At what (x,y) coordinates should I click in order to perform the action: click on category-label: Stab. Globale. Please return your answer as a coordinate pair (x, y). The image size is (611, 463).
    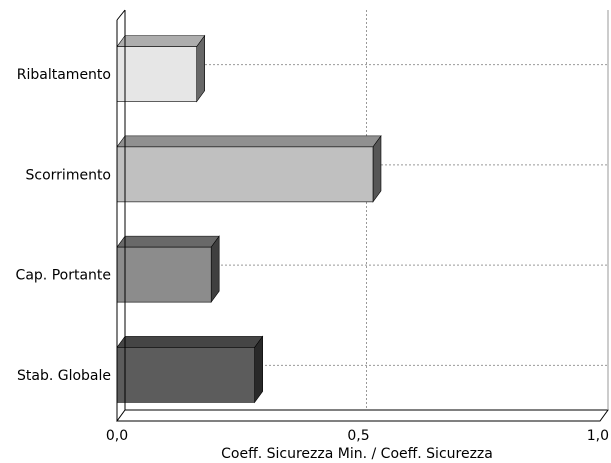
    Looking at the image, I should click on (64, 376).